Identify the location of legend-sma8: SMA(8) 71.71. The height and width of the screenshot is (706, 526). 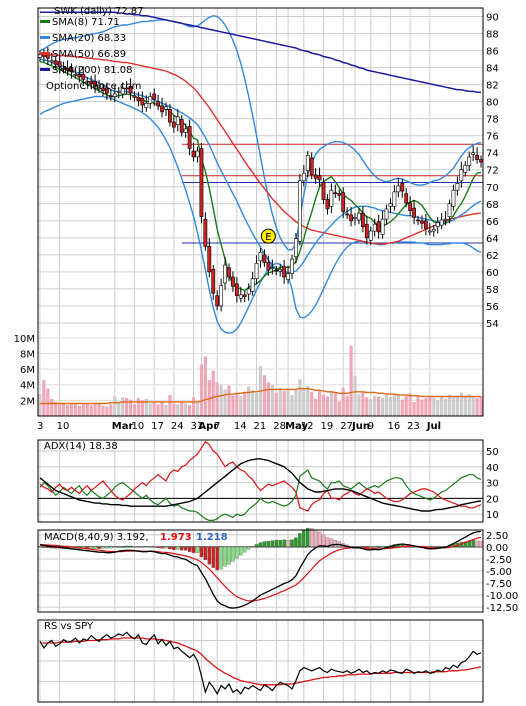
(86, 22).